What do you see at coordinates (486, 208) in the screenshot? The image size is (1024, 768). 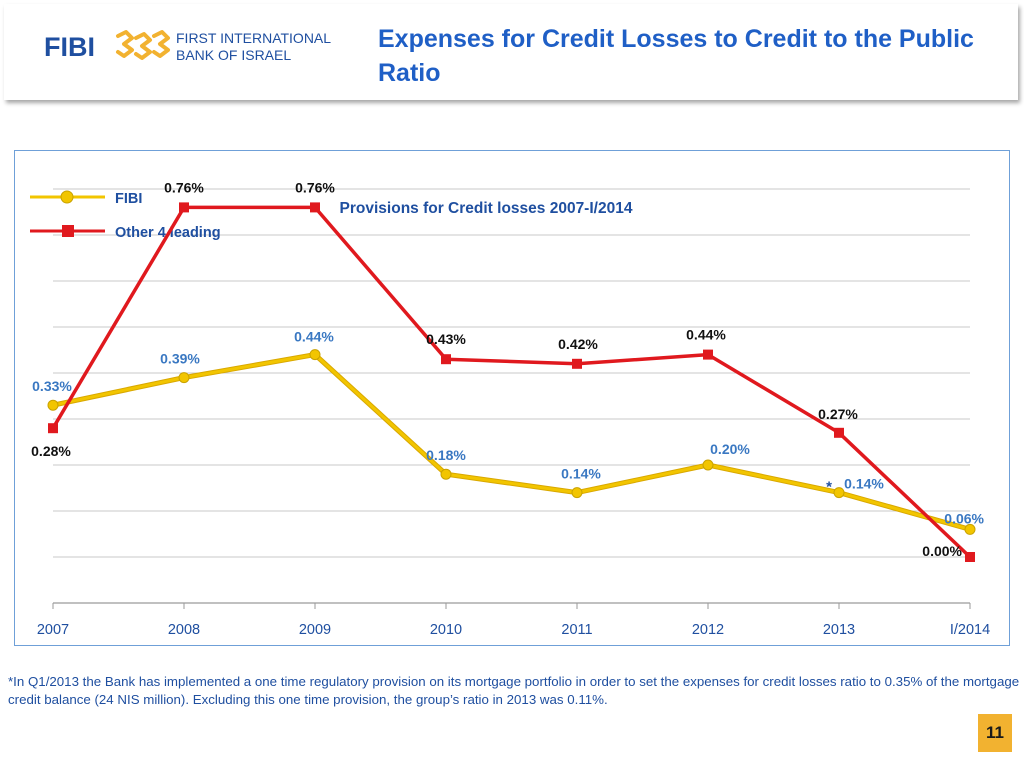 I see `chart-title: Provisions for Credit losses 2007-I/2014` at bounding box center [486, 208].